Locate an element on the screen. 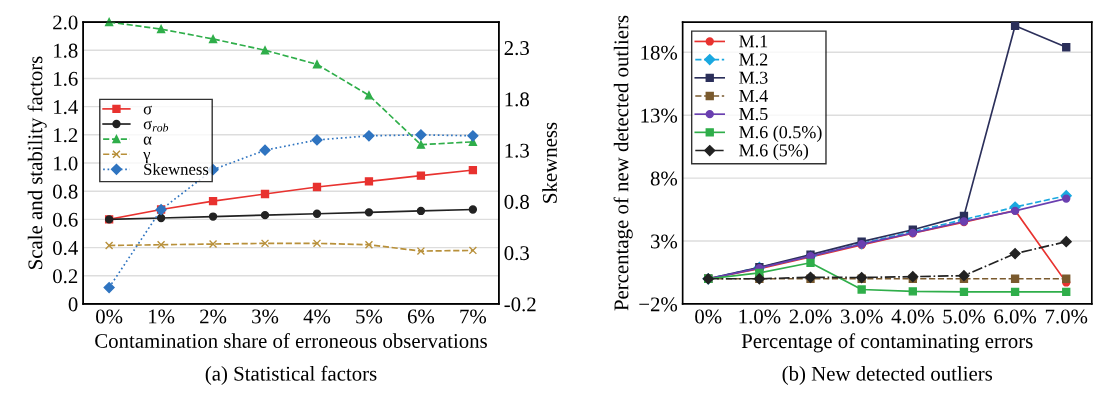 The height and width of the screenshot is (401, 1094). x-tick-label: 7.0% is located at coordinates (1066, 316).